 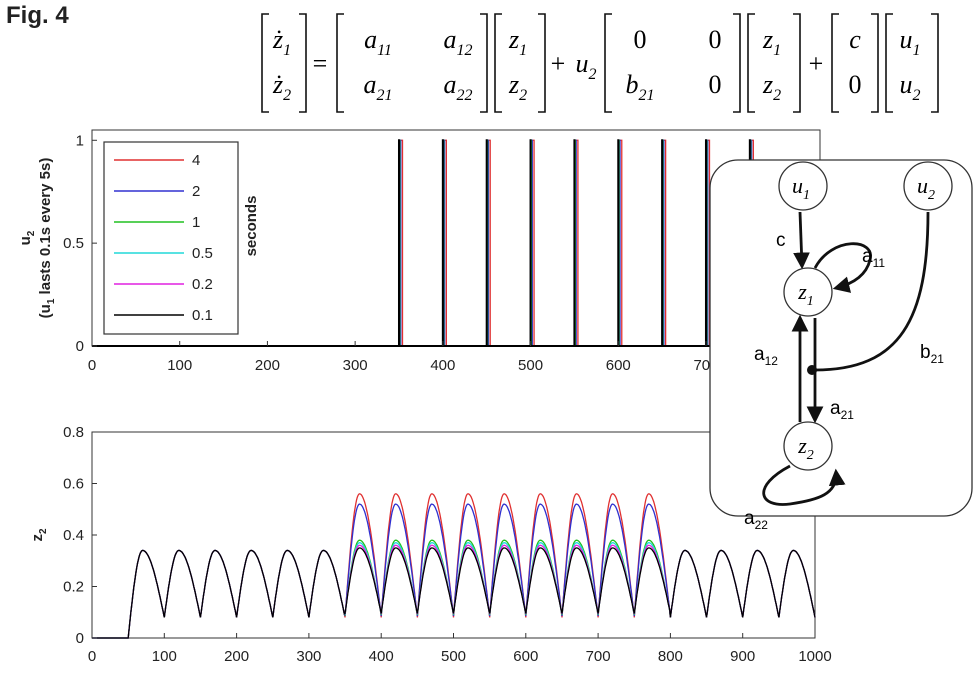 I want to click on legend-label-4: 4, so click(x=196, y=160).